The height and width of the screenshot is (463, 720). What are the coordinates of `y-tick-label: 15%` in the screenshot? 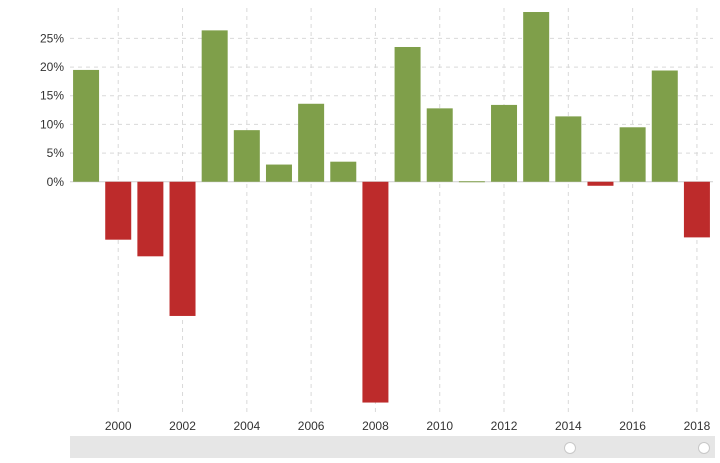 It's located at (52, 96).